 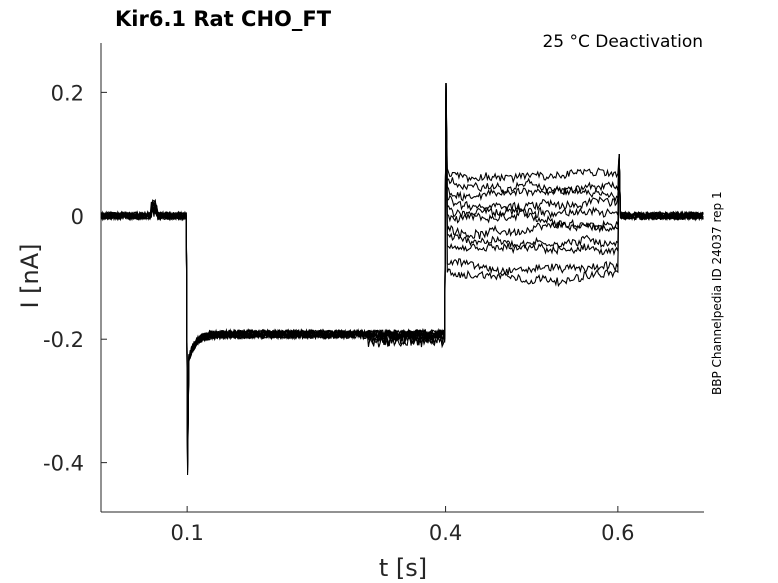 I want to click on y-tick-label: 0, so click(x=77, y=217).